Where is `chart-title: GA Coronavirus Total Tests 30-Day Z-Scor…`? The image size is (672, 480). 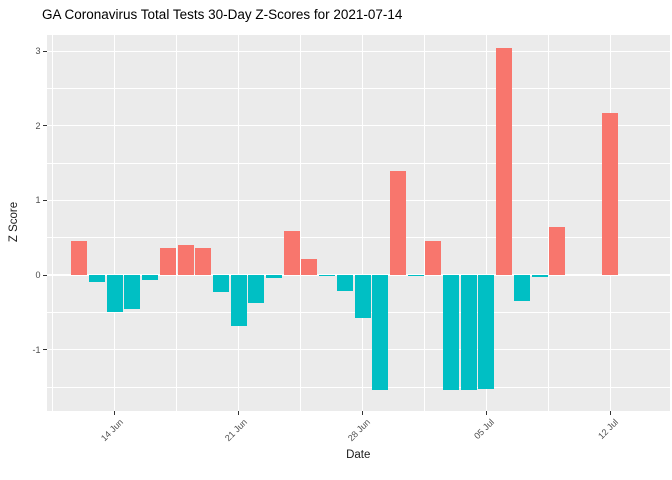 chart-title: GA Coronavirus Total Tests 30-Day Z-Scor… is located at coordinates (222, 14).